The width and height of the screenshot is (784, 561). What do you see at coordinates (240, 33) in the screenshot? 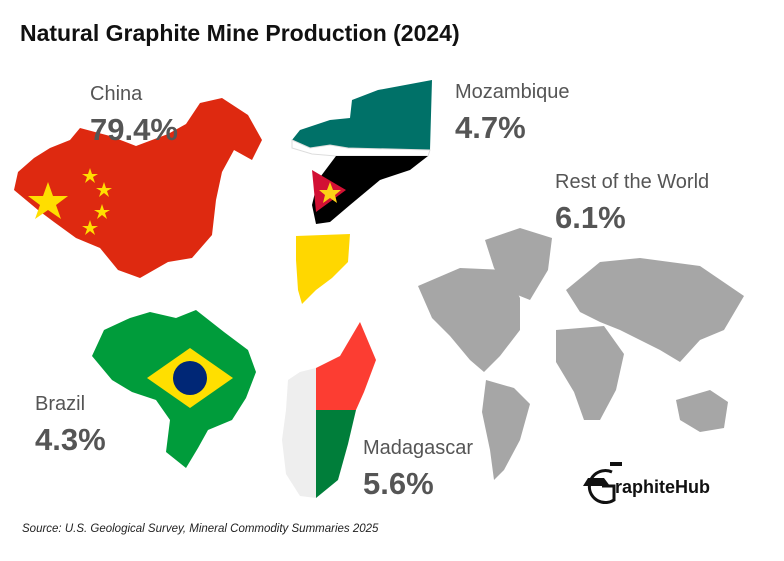
I see `chart-title: Natural Graphite Mine Production (2024)` at bounding box center [240, 33].